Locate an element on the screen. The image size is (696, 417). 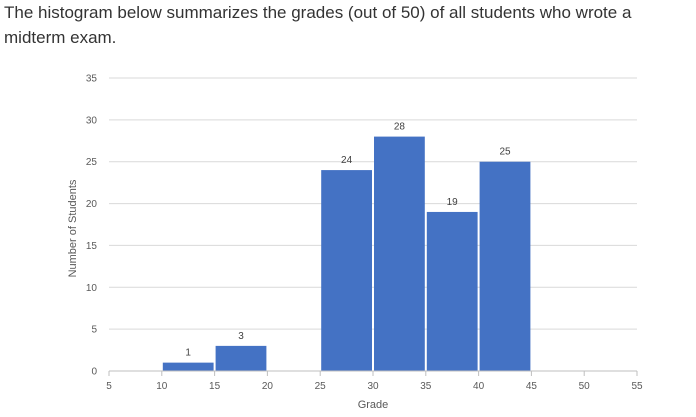
y-tick-label: 30 is located at coordinates (92, 120).